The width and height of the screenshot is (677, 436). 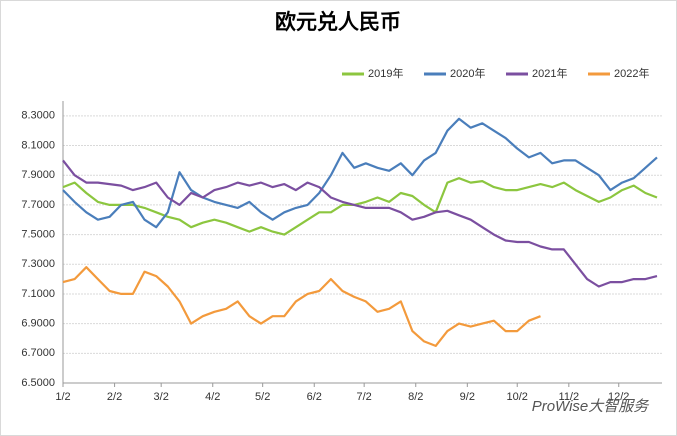 What do you see at coordinates (38, 353) in the screenshot?
I see `y-tick-label: 6.7000` at bounding box center [38, 353].